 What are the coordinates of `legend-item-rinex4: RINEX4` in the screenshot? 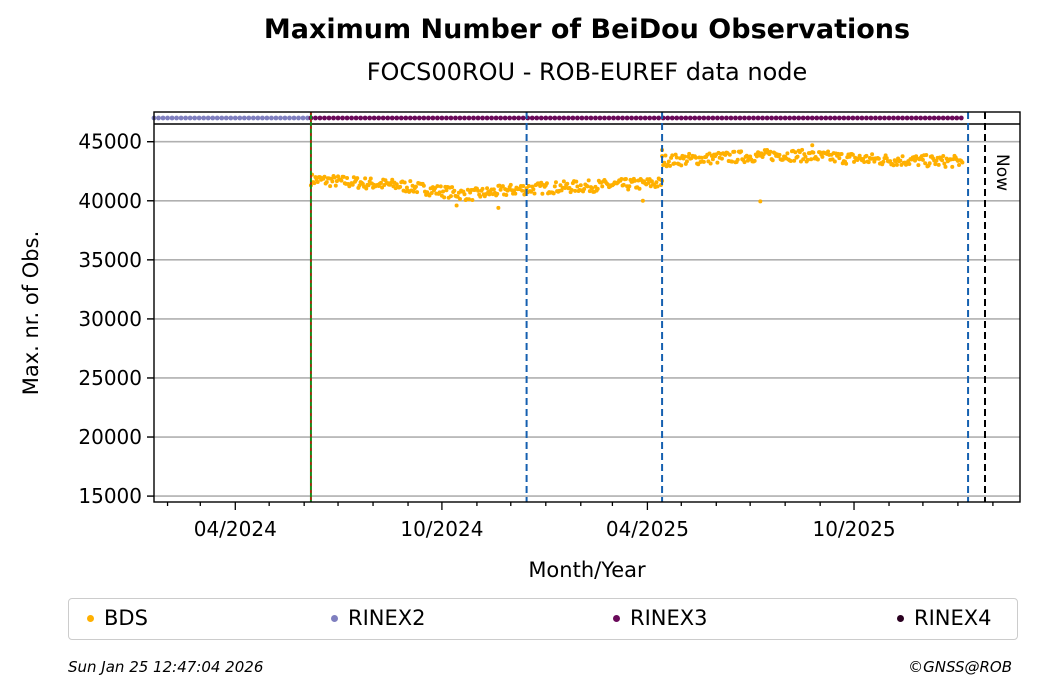 It's located at (944, 618).